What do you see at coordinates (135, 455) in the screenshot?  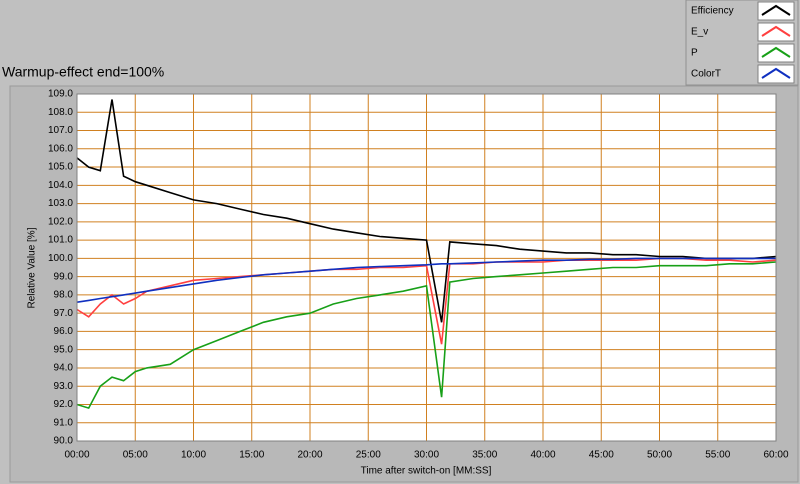 I see `x-tick-label: 05:00` at bounding box center [135, 455].